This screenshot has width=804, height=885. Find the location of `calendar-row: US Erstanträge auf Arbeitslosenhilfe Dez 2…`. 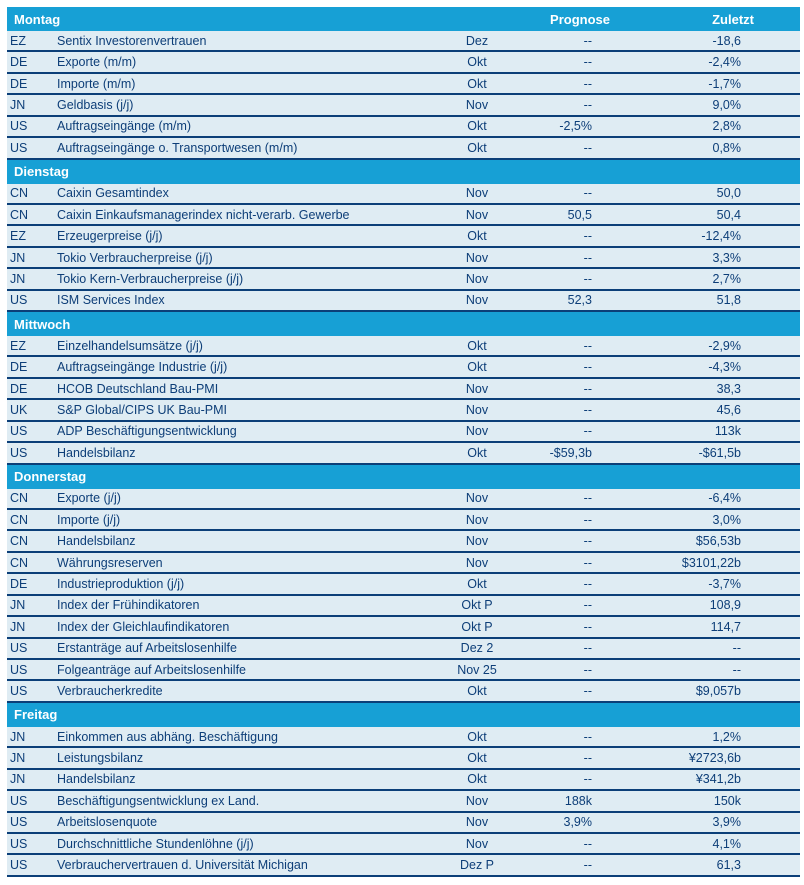

calendar-row: US Erstanträge auf Arbeitslosenhilfe Dez 2… is located at coordinates (403, 649).